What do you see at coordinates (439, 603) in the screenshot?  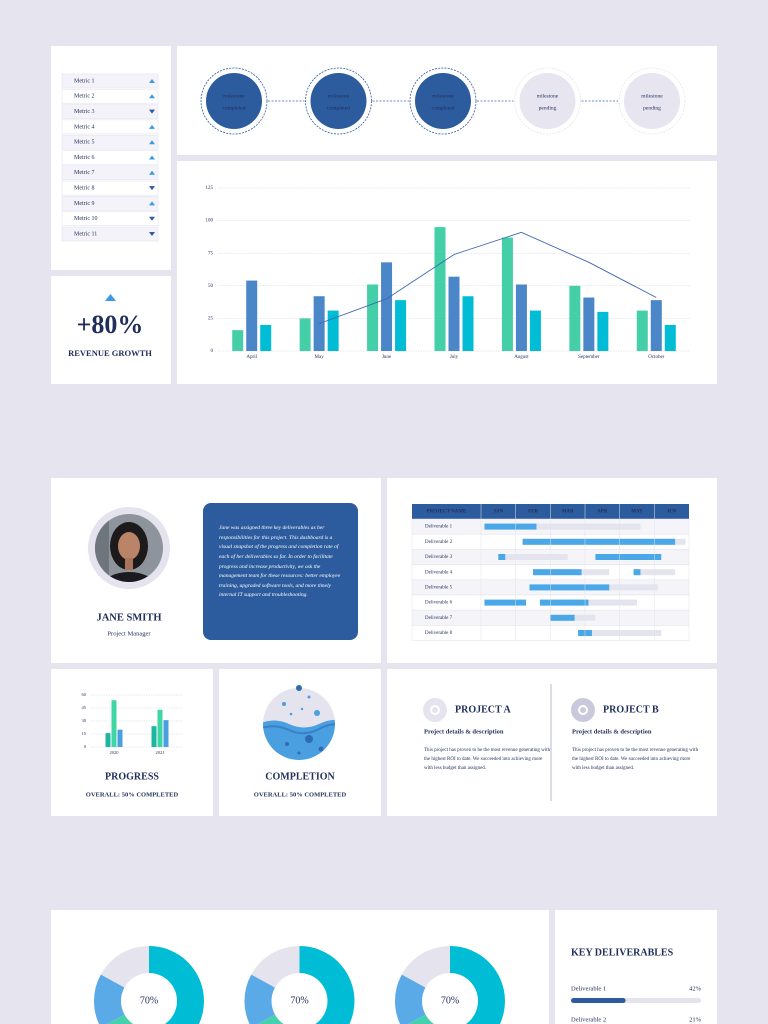 I see `gantt-row-label: Deliverable 6` at bounding box center [439, 603].